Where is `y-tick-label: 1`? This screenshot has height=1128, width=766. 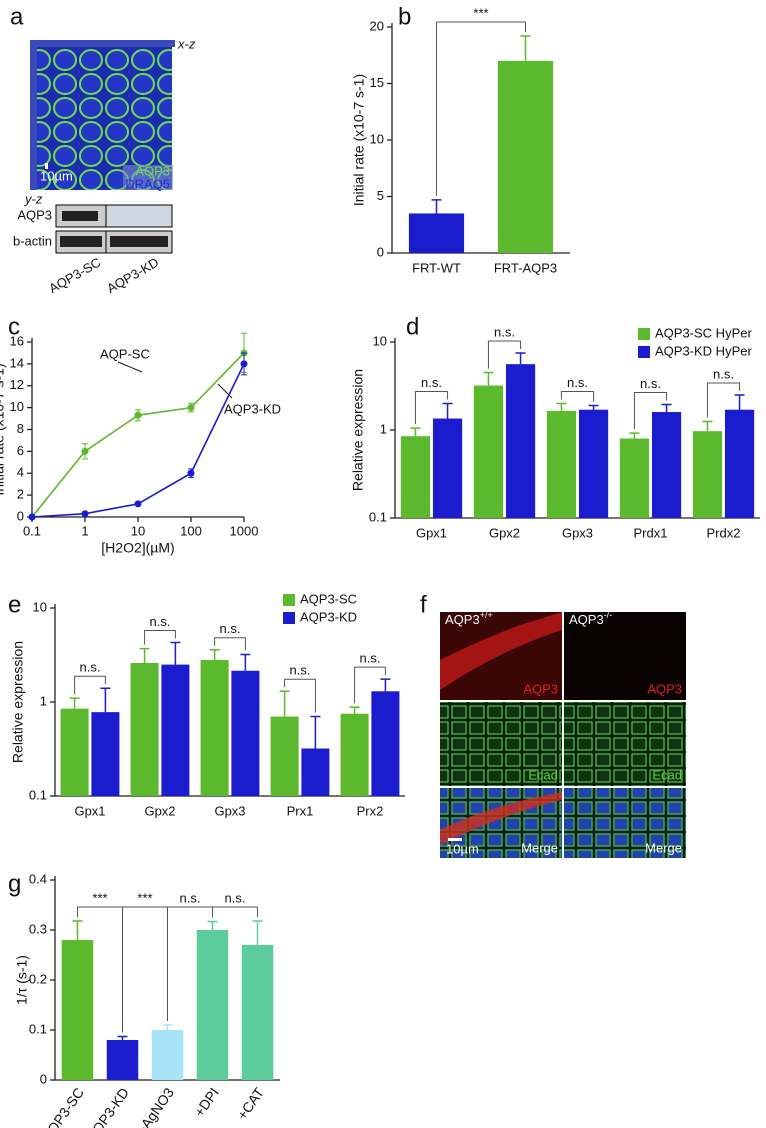 y-tick-label: 1 is located at coordinates (43, 700).